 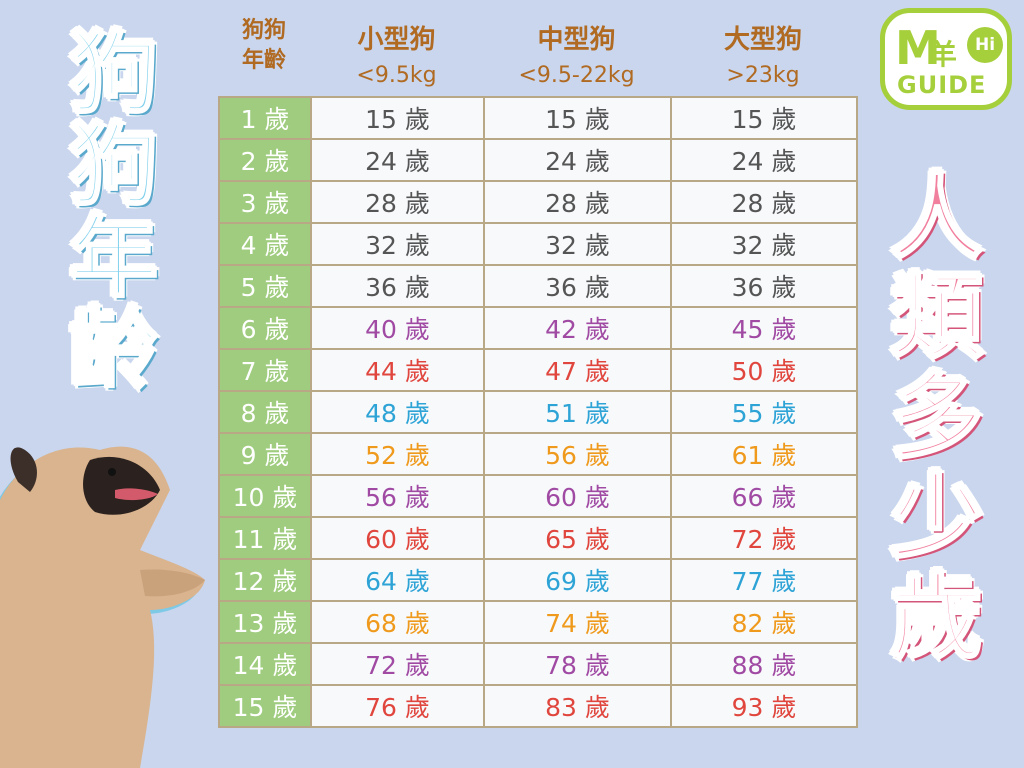 What do you see at coordinates (264, 46) in the screenshot?
I see `header-corner: 狗狗 年齡` at bounding box center [264, 46].